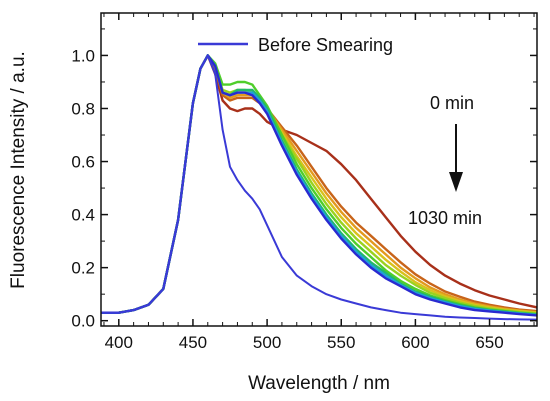 This screenshot has height=401, width=550. I want to click on x-axis-title: Wavelength / nm, so click(319, 383).